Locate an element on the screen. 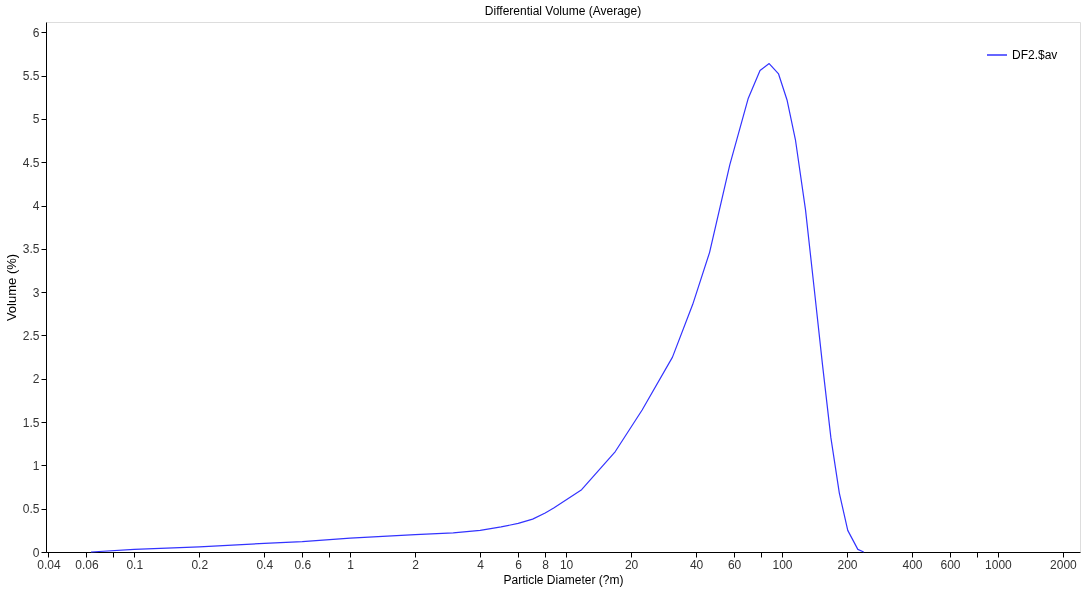  x-tick-label: 1000 is located at coordinates (999, 564).